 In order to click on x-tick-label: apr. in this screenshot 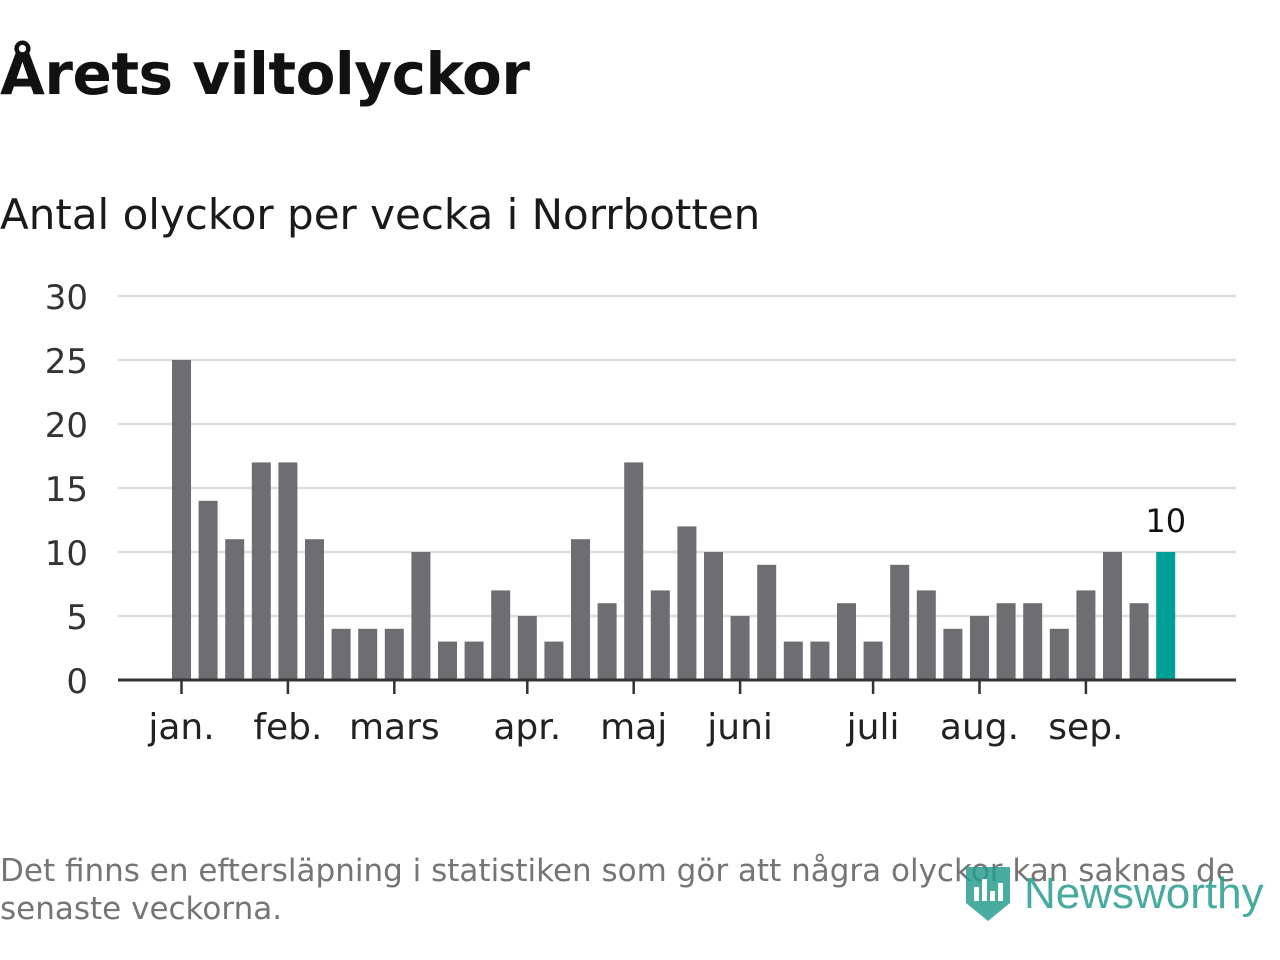, I will do `click(527, 727)`.